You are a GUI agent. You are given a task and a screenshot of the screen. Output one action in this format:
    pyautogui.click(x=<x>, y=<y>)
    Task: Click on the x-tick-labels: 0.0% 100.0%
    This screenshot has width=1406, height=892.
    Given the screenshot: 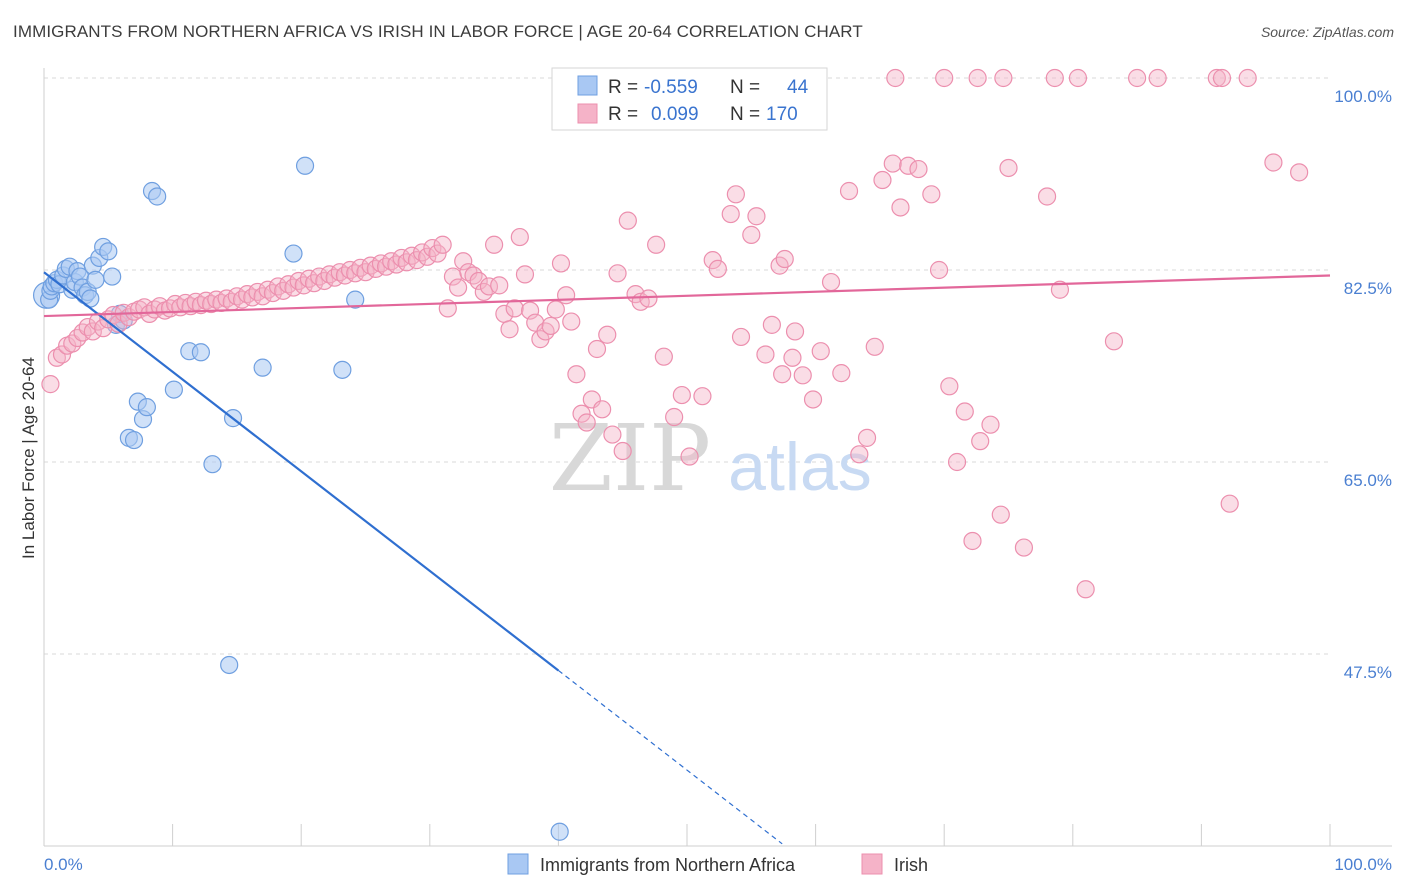 What is the action you would take?
    pyautogui.click(x=718, y=864)
    